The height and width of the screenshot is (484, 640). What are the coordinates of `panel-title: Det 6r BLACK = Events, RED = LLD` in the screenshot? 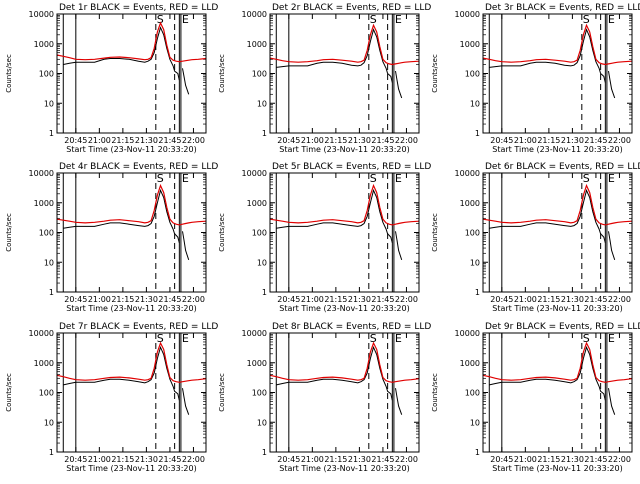 It's located at (562, 167).